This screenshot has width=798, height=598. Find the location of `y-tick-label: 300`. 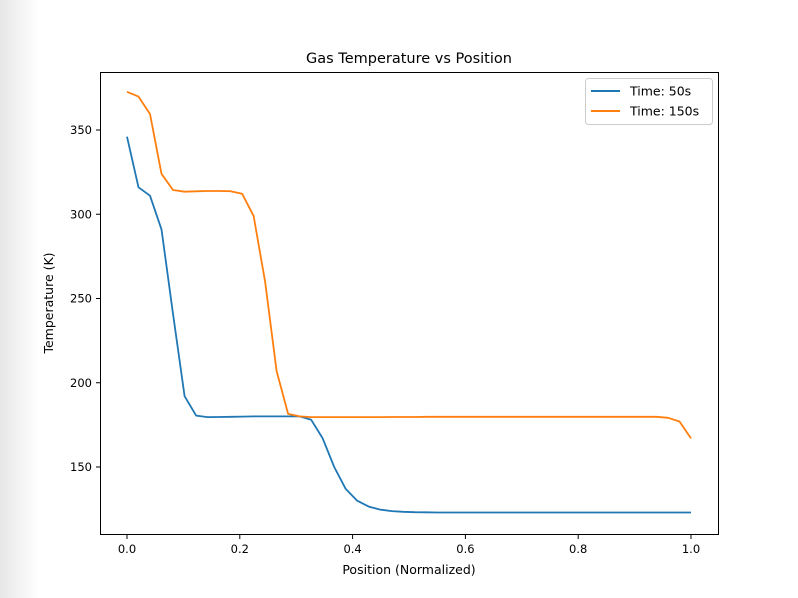

y-tick-label: 300 is located at coordinates (81, 214).